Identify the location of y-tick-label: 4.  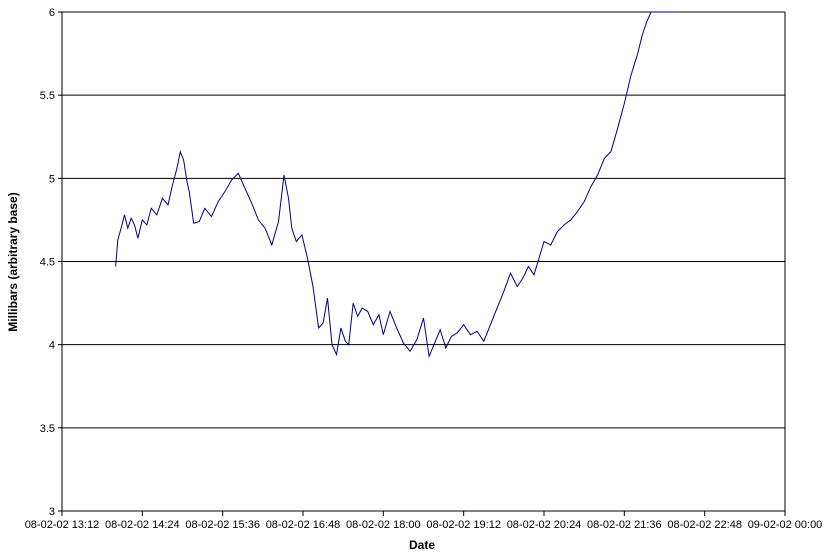
(52, 346).